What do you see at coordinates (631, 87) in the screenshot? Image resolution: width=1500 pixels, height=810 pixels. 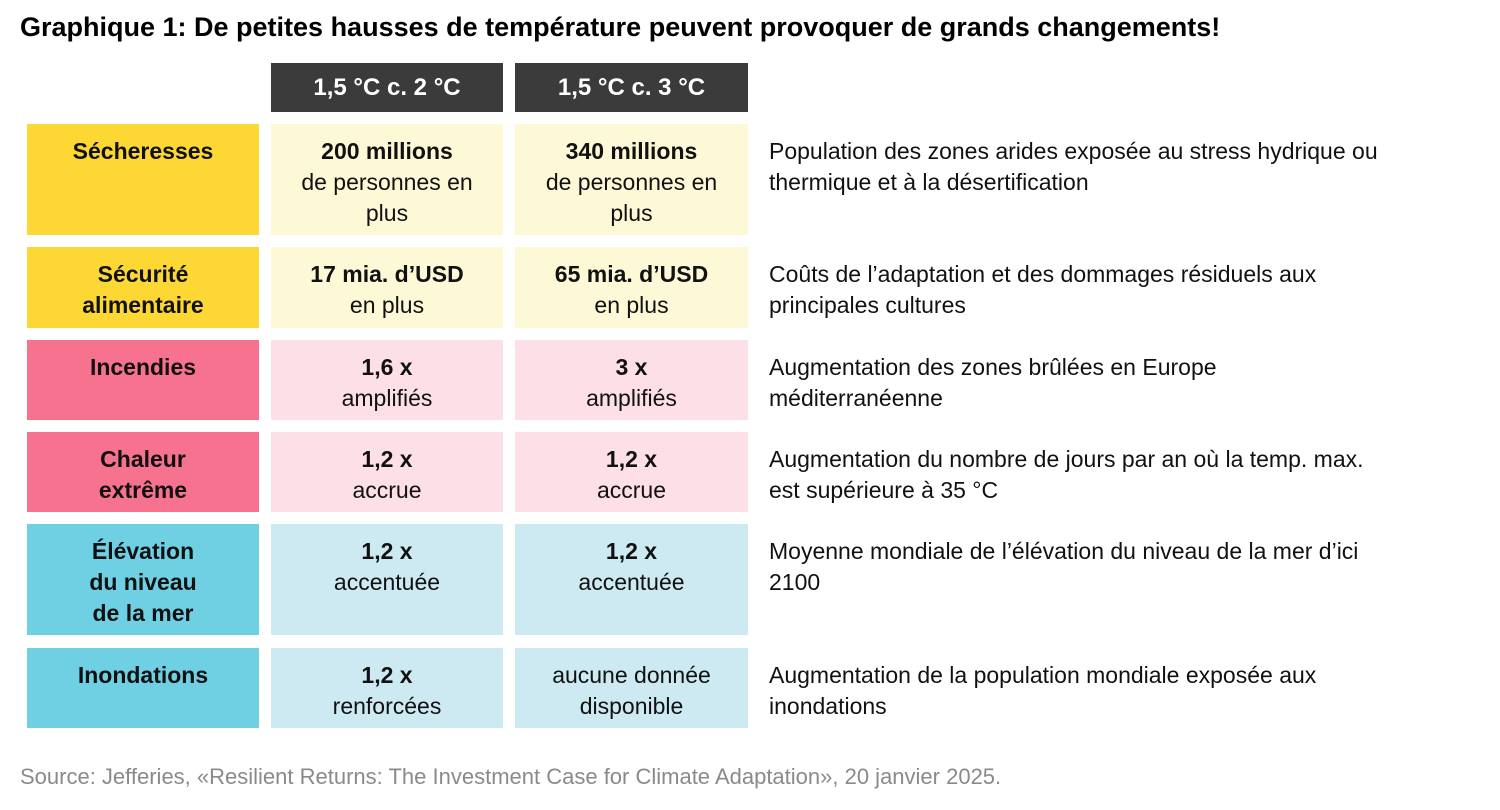 I see `column-header-3c: 1,5 °C c. 3 °C` at bounding box center [631, 87].